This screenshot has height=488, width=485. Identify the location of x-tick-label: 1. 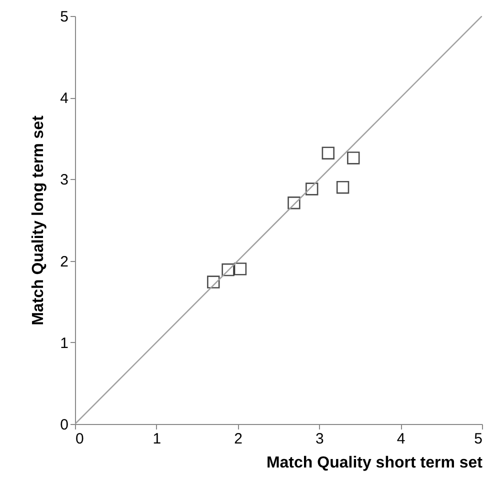
(157, 439).